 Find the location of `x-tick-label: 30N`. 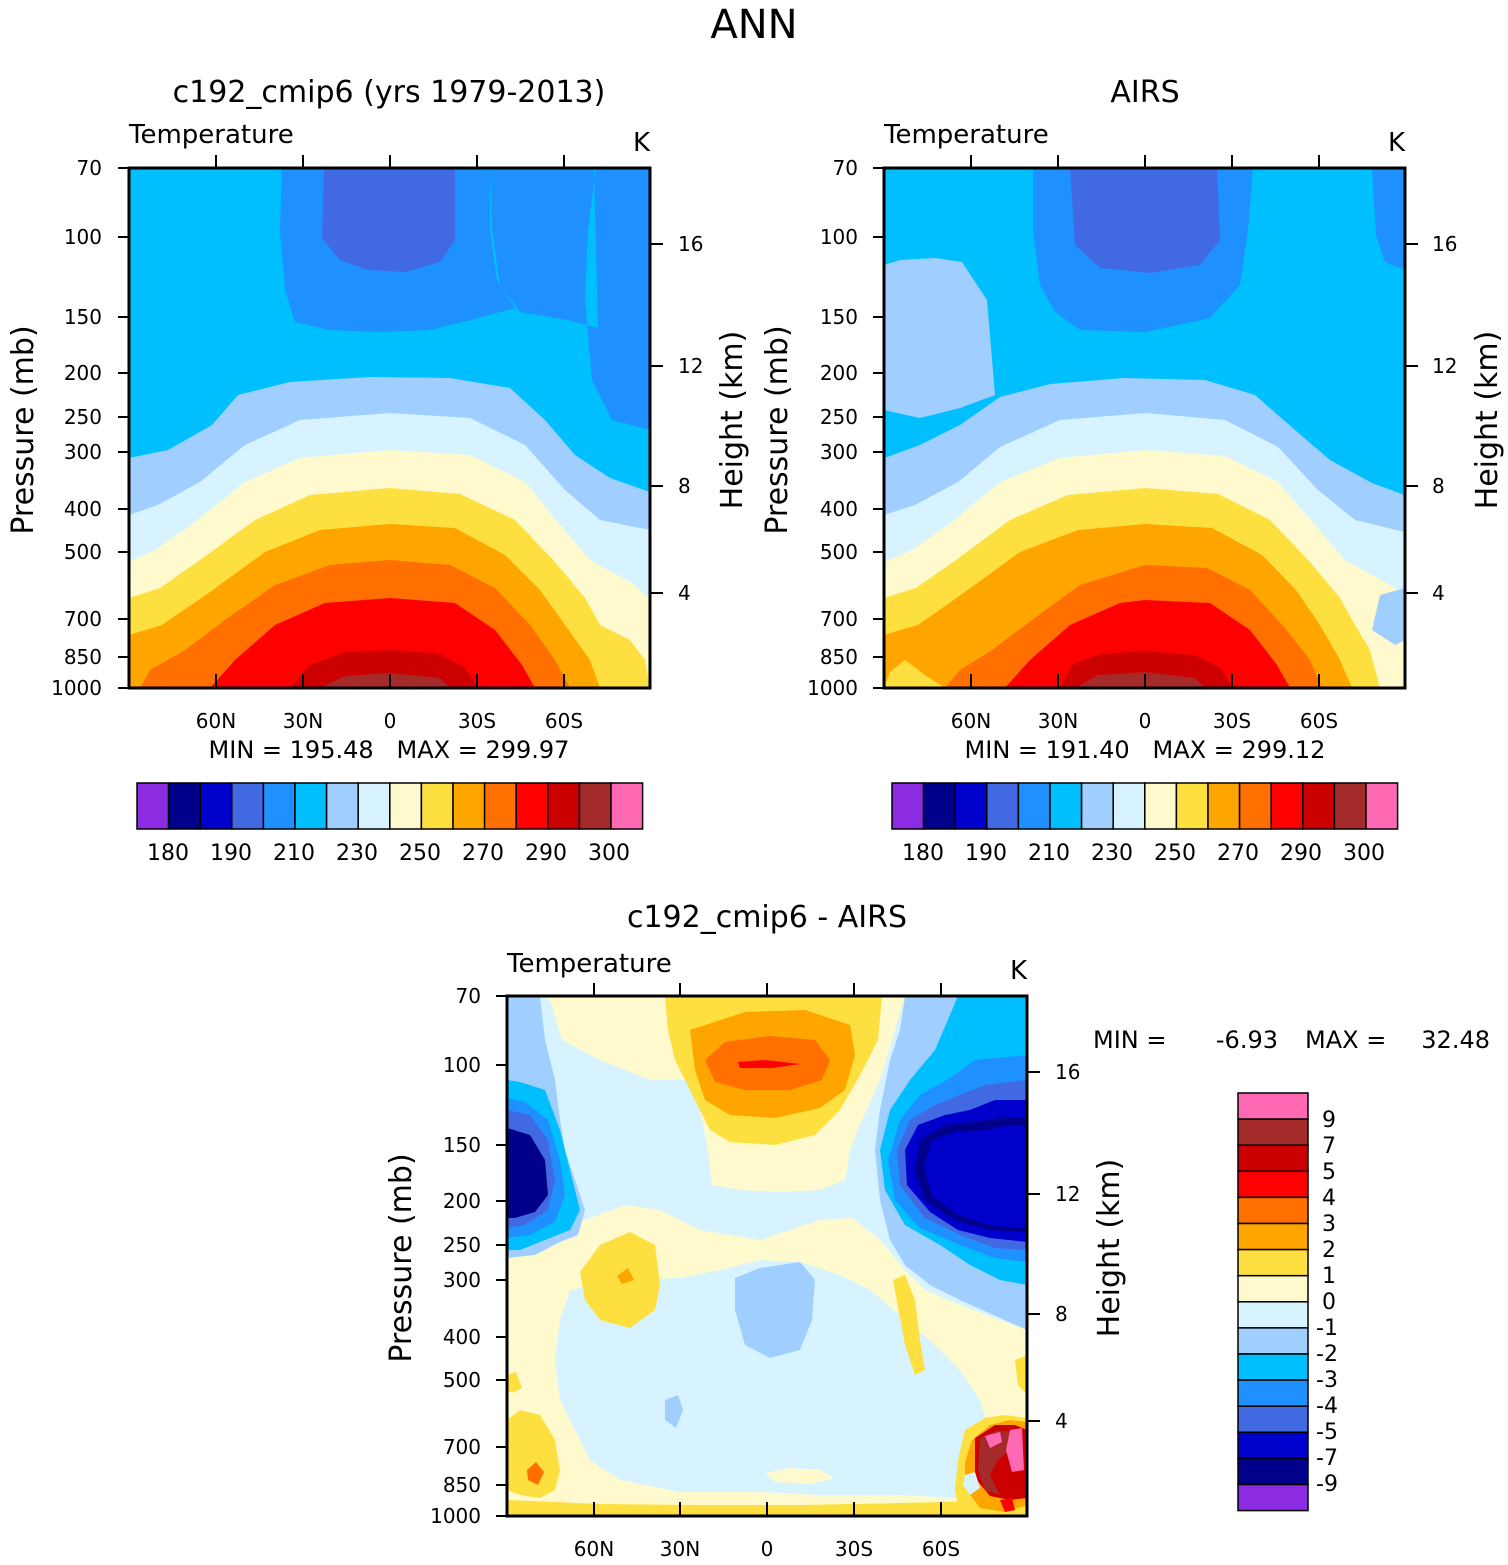

x-tick-label: 30N is located at coordinates (680, 1549).